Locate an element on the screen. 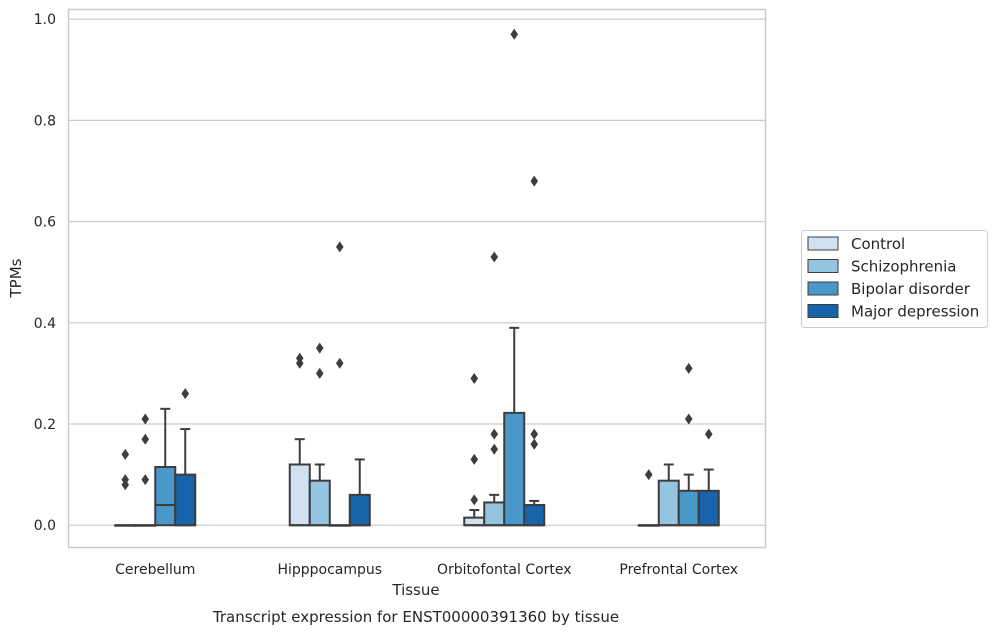  legend-frame is located at coordinates (894, 279).